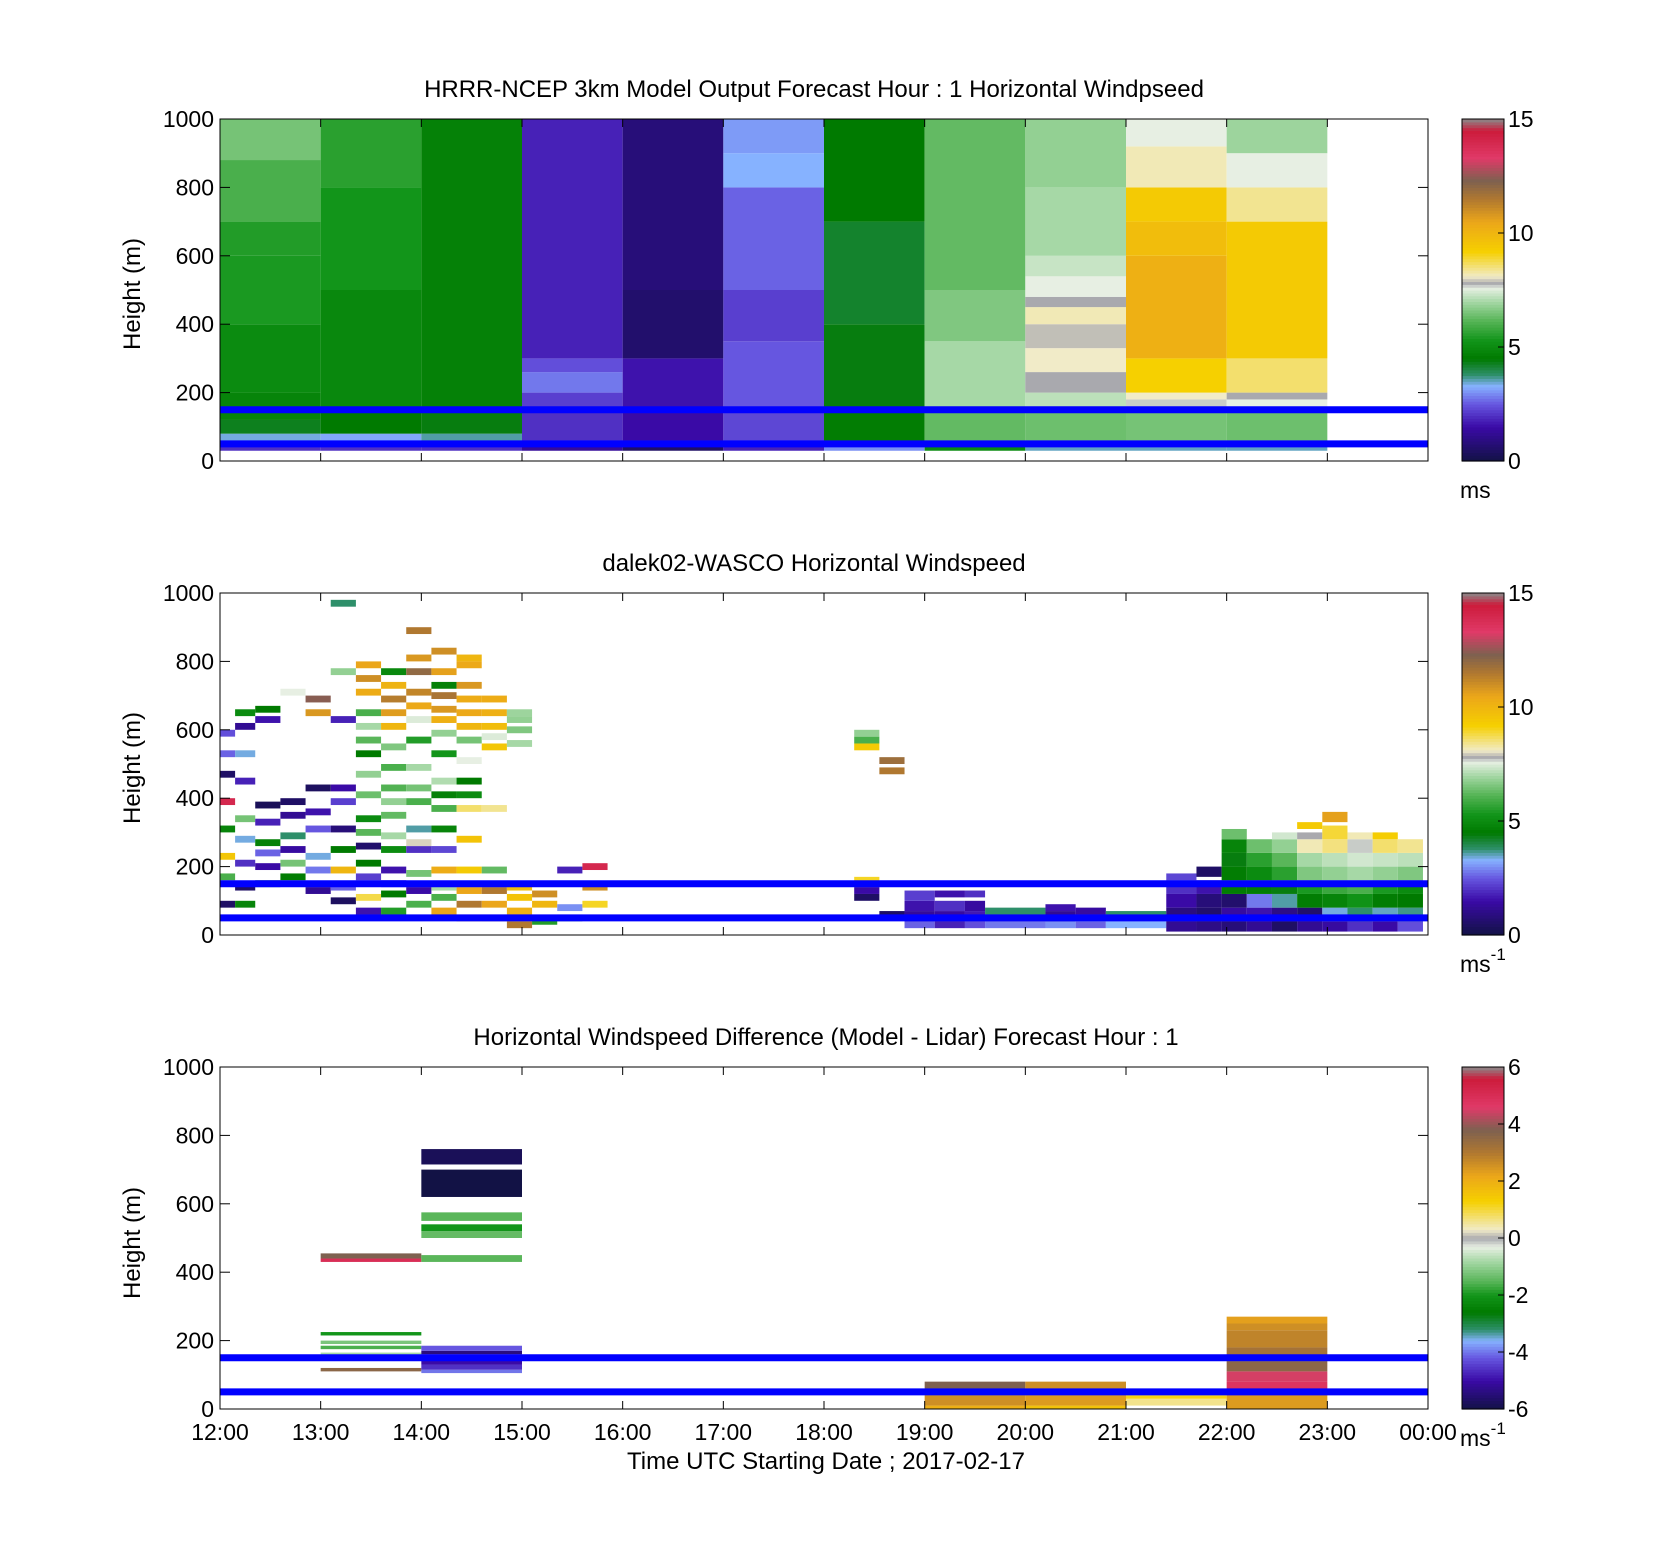 The height and width of the screenshot is (1561, 1680). I want to click on y-axis-label: Height (m), so click(132, 1243).